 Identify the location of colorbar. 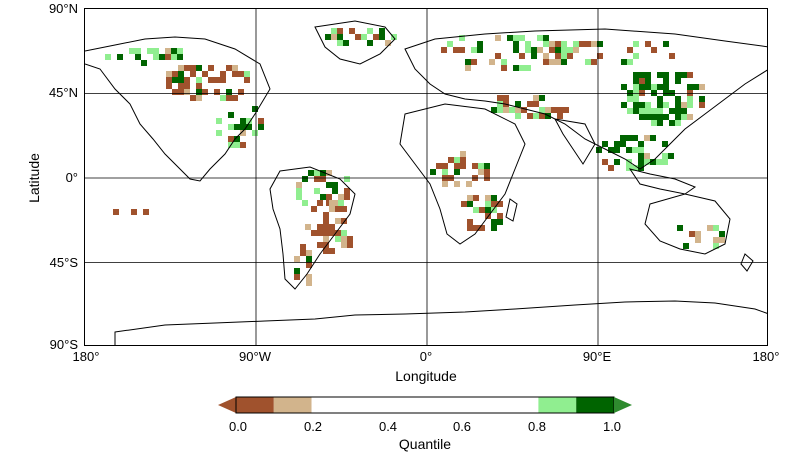
(425, 405).